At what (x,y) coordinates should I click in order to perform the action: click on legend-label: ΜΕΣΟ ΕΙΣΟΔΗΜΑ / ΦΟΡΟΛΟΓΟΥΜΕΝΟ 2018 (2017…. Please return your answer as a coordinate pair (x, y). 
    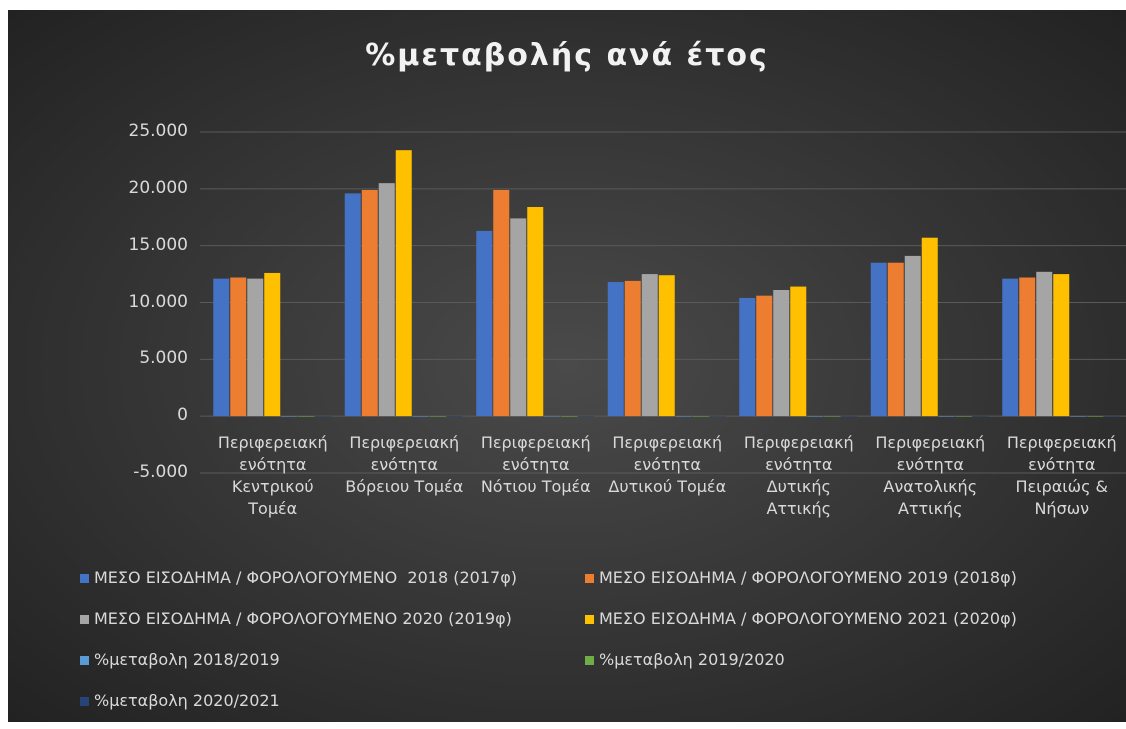
    Looking at the image, I should click on (305, 577).